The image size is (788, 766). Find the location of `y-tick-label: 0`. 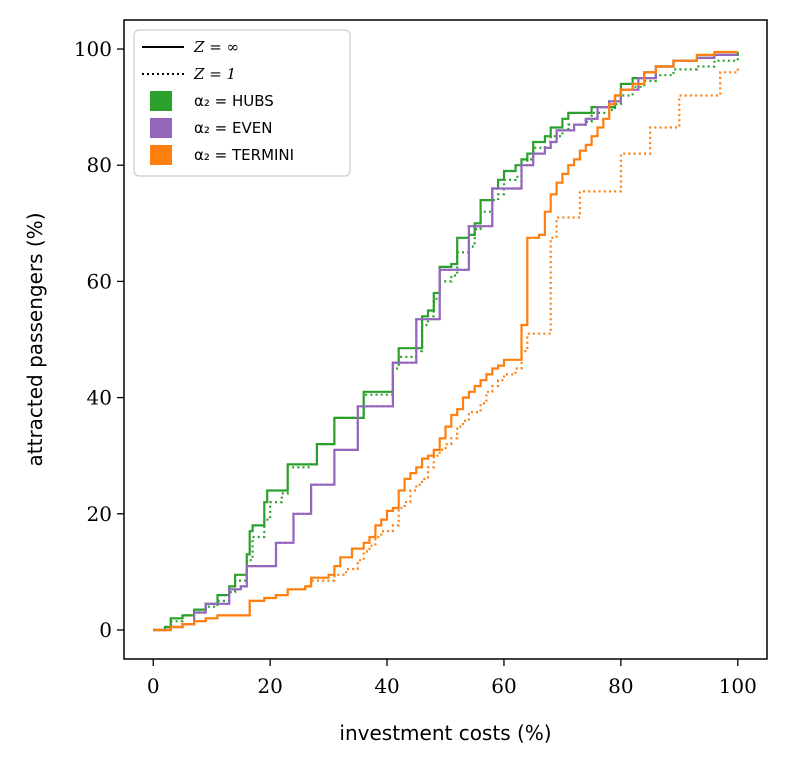

y-tick-label: 0 is located at coordinates (105, 630).